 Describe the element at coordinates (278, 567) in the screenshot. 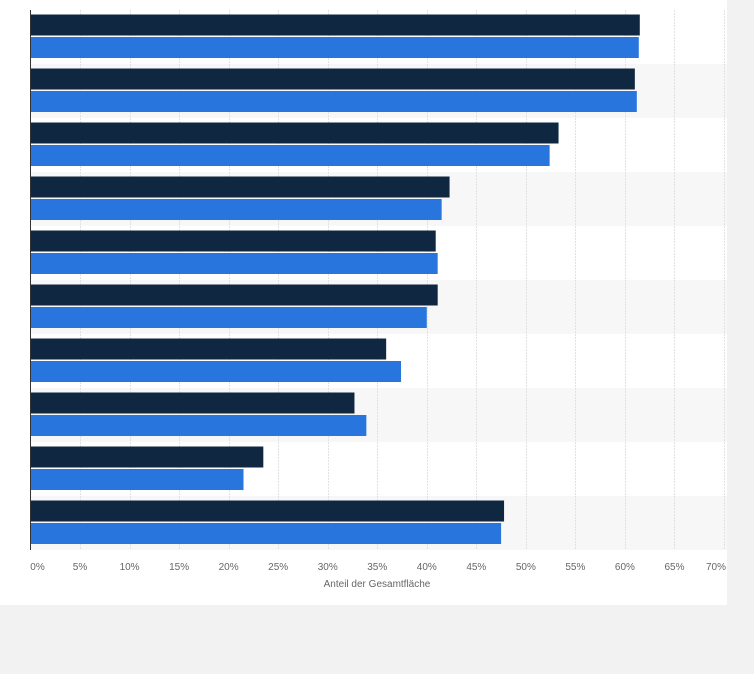

I see `x-tick-label: 25%` at that location.